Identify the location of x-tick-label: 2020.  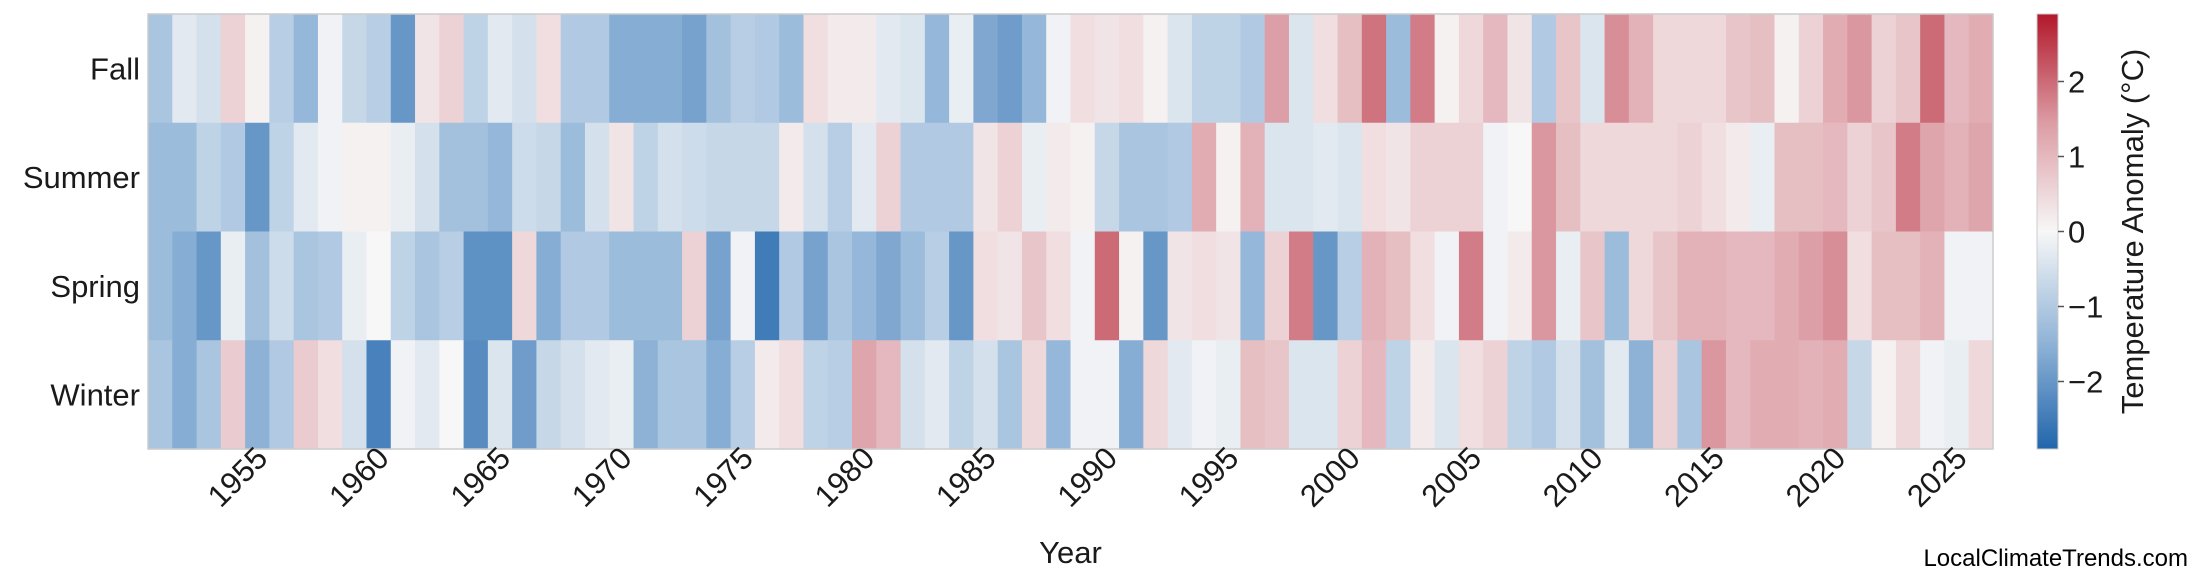
(1816, 477).